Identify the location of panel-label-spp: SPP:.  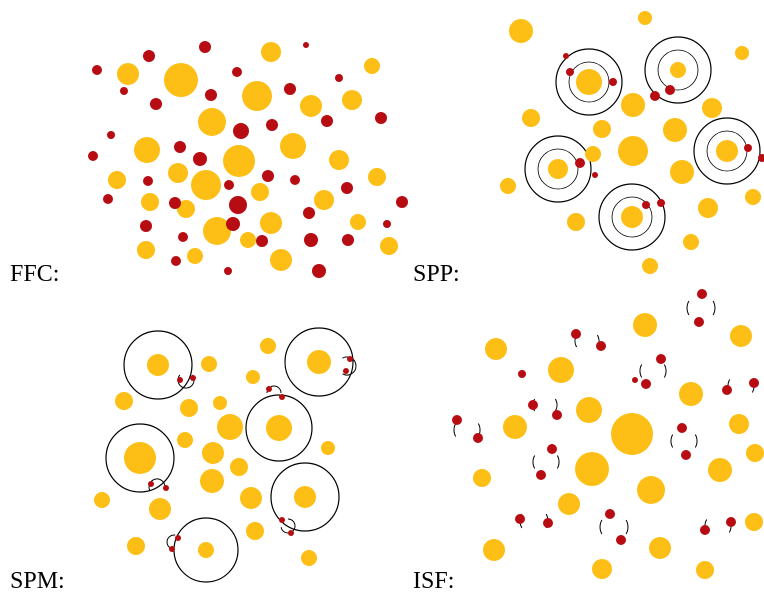
(436, 274).